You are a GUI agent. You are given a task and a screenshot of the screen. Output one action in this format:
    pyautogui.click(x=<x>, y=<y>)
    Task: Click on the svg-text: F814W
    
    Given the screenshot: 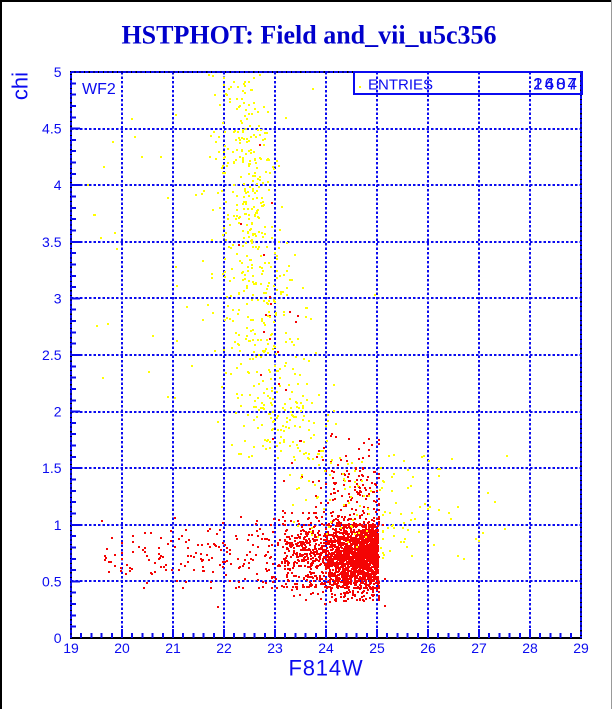 What is the action you would take?
    pyautogui.click(x=326, y=668)
    